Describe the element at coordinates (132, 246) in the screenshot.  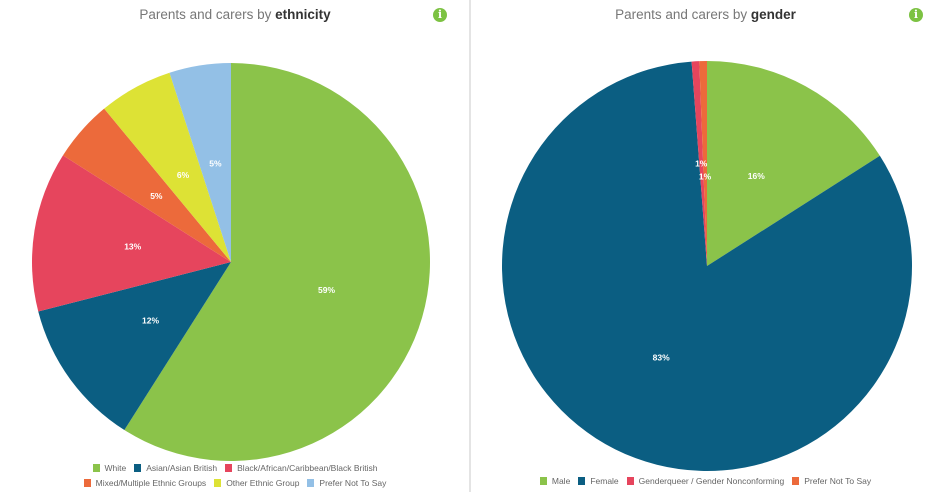
I see `data-label: 13%` at that location.